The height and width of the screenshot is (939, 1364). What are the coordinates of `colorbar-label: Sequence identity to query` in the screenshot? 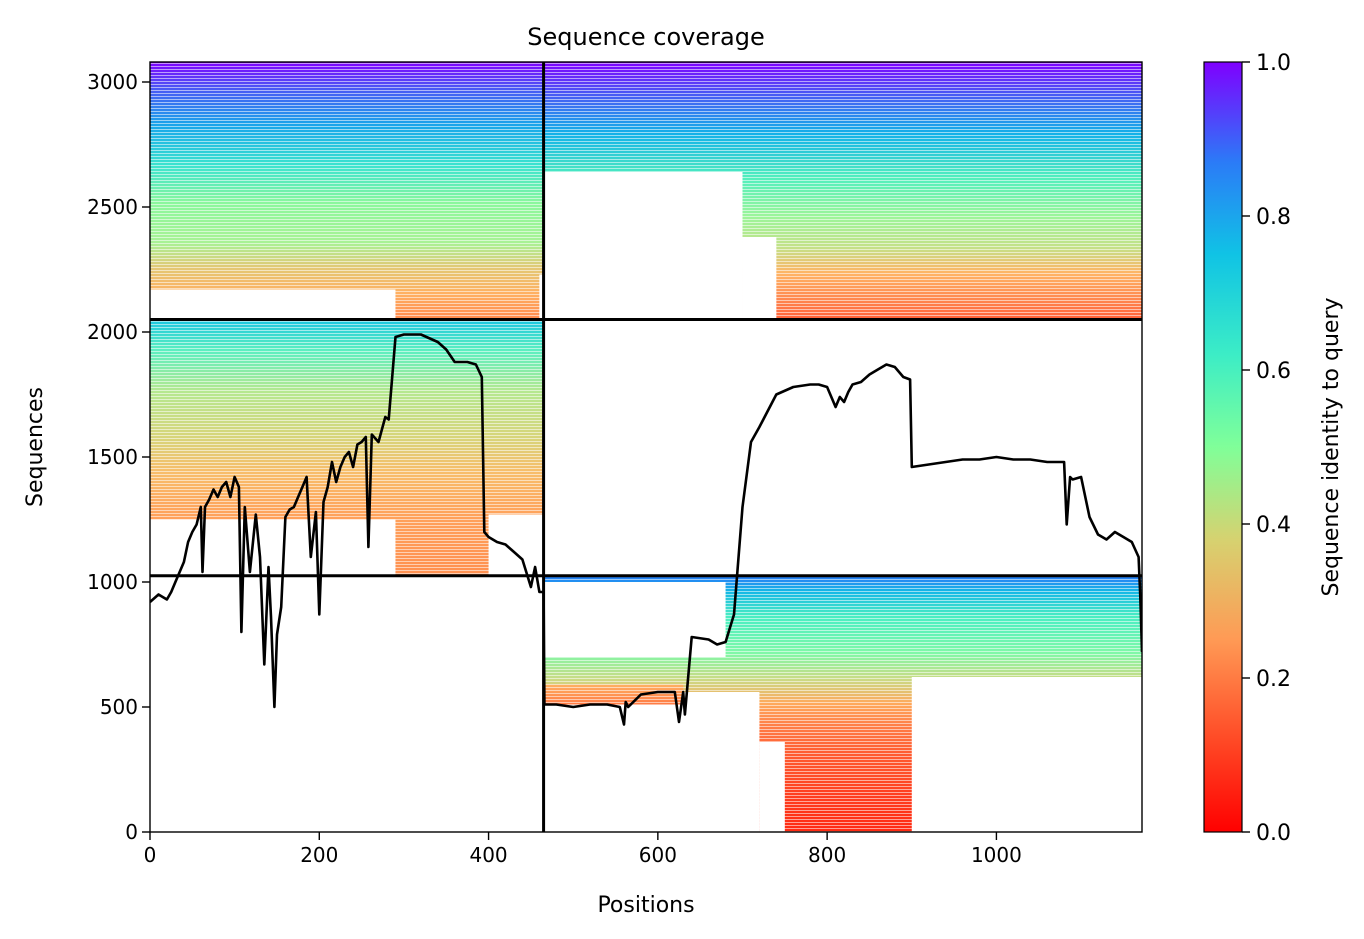 It's located at (1331, 446).